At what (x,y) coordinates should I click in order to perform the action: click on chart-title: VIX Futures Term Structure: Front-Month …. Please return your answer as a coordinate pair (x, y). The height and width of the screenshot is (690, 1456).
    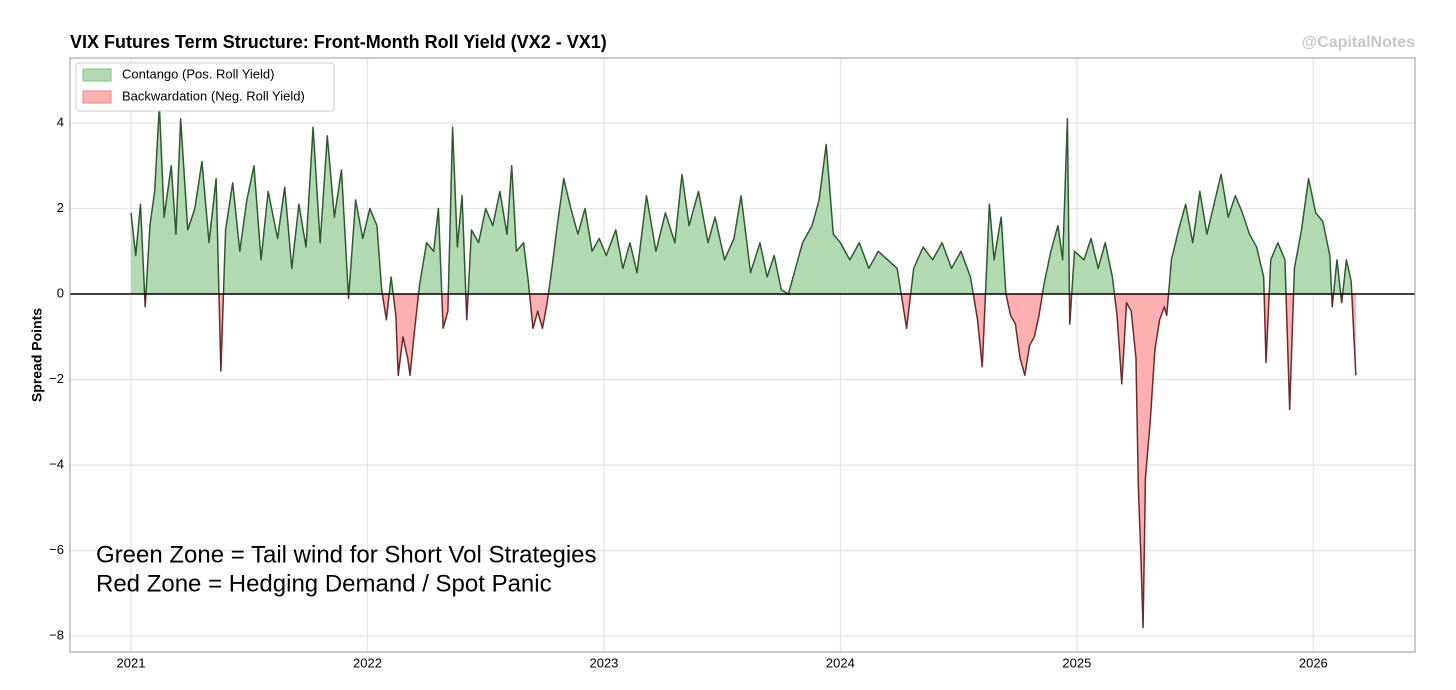
    Looking at the image, I should click on (338, 42).